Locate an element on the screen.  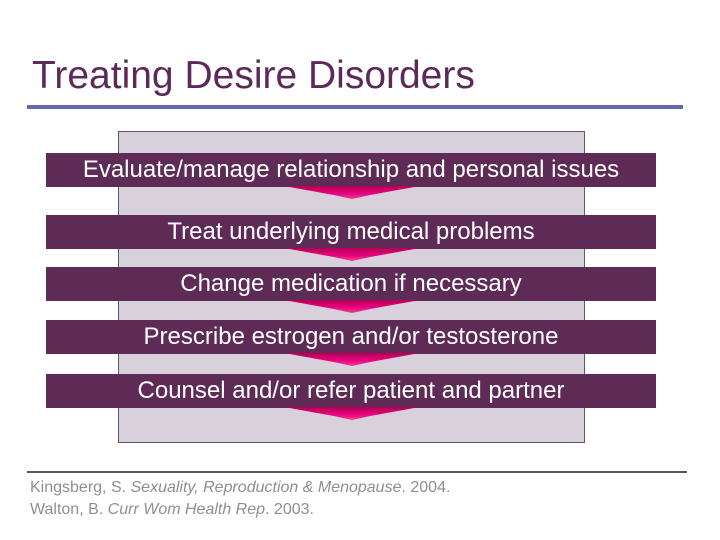
citation-line: Walton, B. Curr Wom Health Rep. 2003. is located at coordinates (240, 510).